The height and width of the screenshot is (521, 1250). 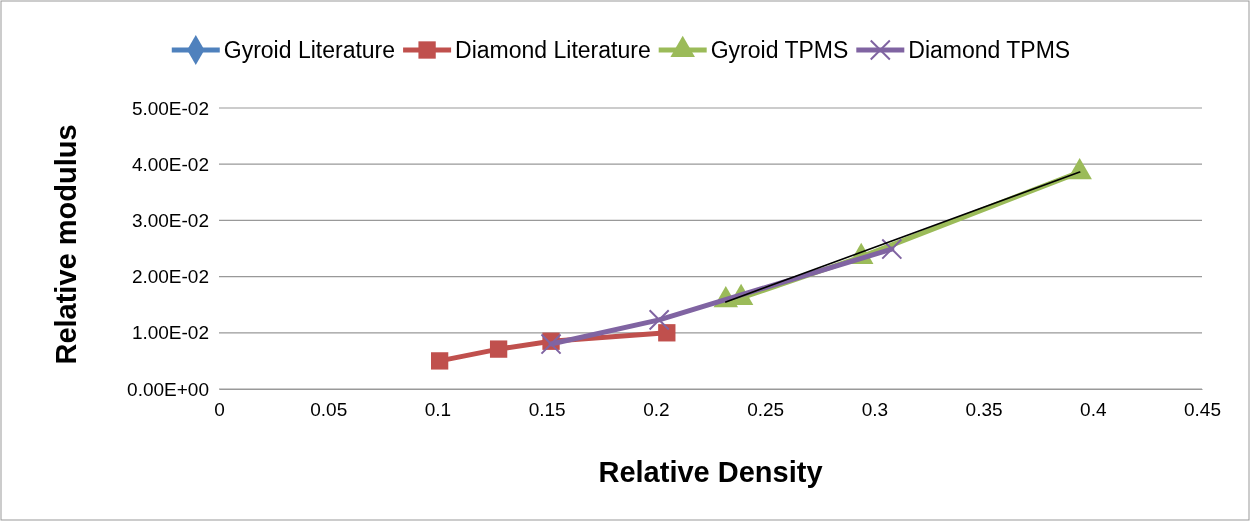 What do you see at coordinates (170, 108) in the screenshot?
I see `y-tick-label: 5.00E-02` at bounding box center [170, 108].